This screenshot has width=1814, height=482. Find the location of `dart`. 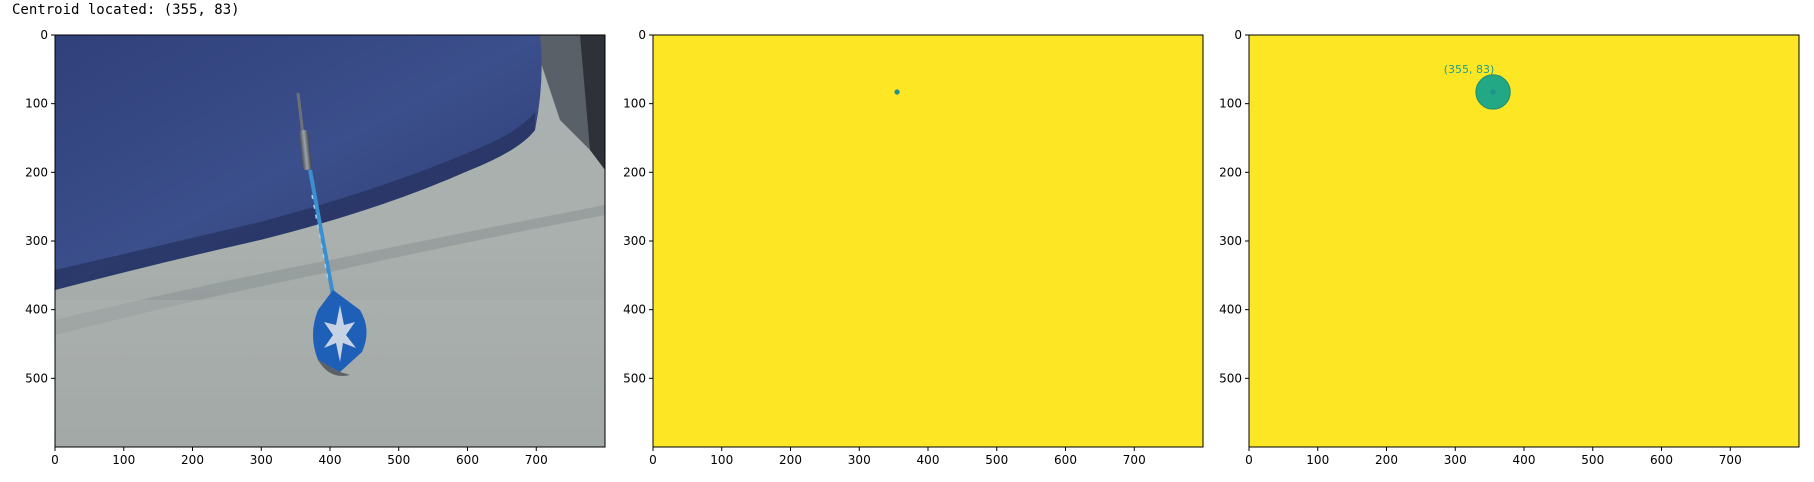

dart is located at coordinates (331, 234).